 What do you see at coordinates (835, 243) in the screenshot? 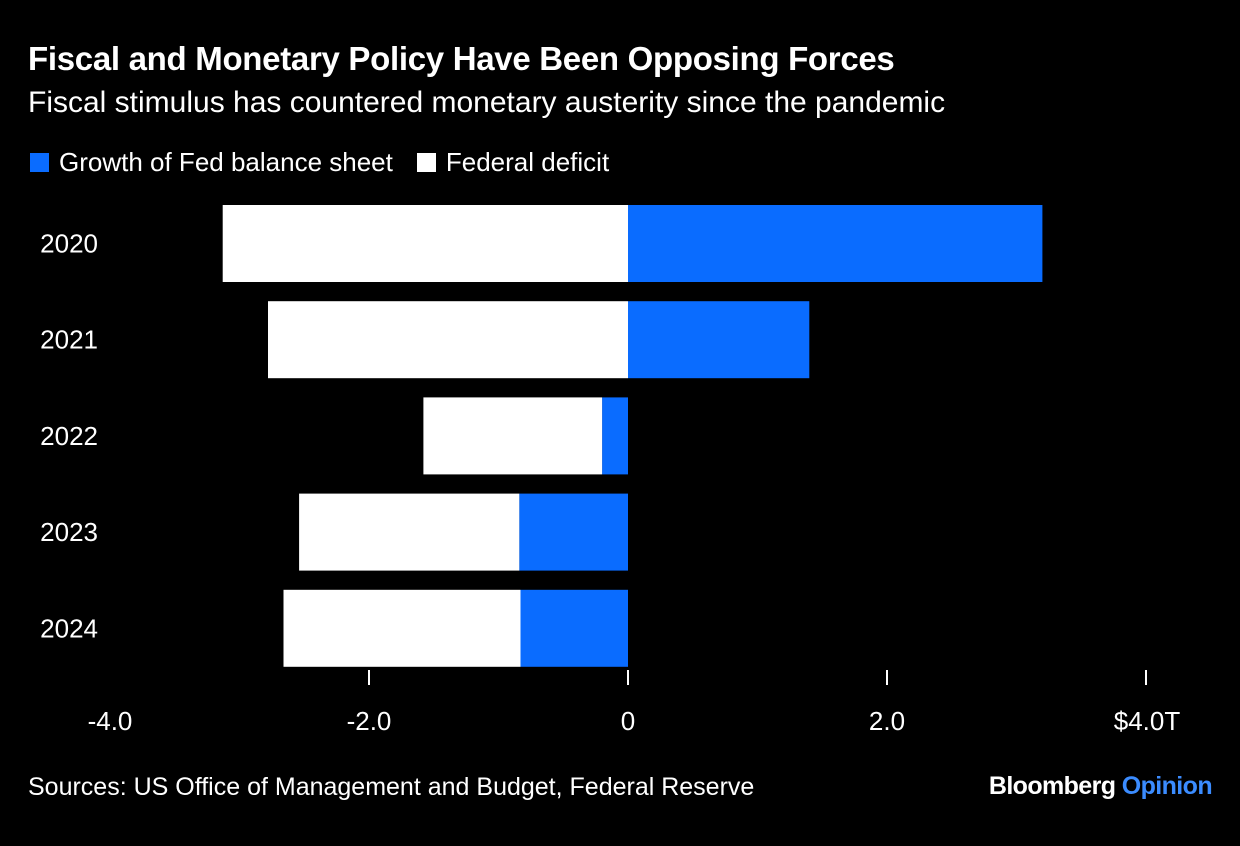
I see `bar-fed-balance-sheet-2020` at bounding box center [835, 243].